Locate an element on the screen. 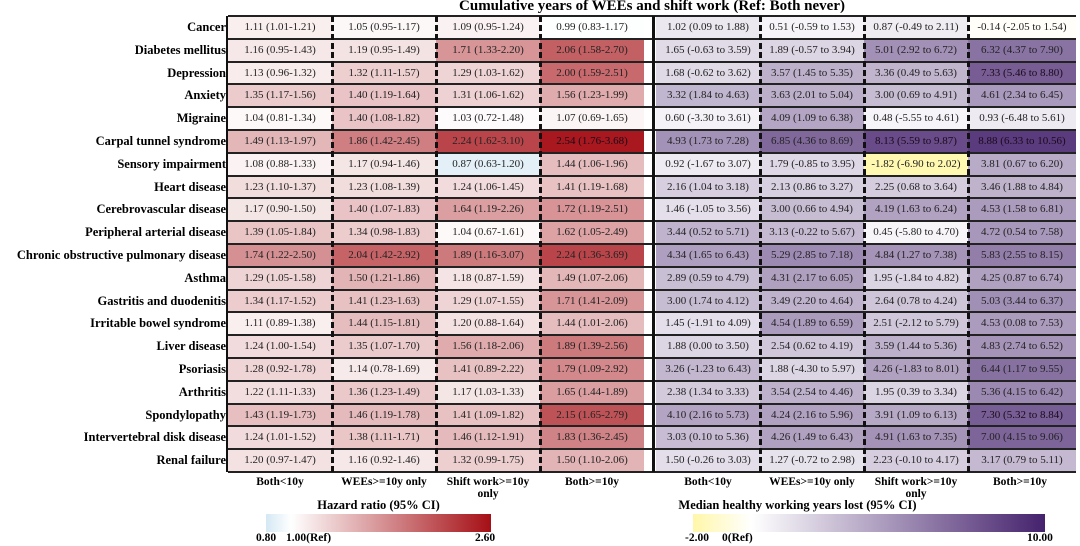 This screenshot has height=546, width=1080. row-label: Renal failure is located at coordinates (191, 460).